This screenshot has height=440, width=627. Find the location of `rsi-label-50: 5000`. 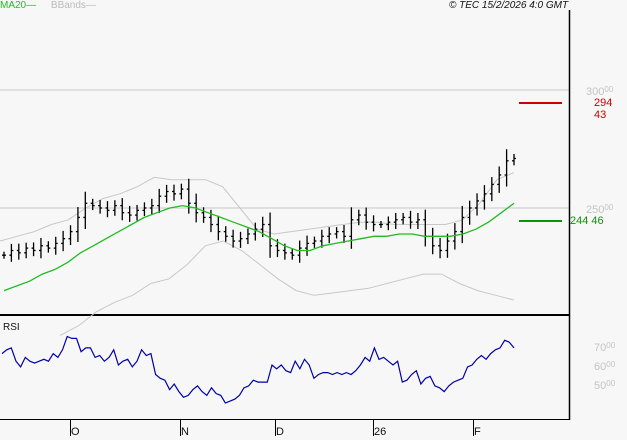

rsi-label-50: 5000 is located at coordinates (605, 385).